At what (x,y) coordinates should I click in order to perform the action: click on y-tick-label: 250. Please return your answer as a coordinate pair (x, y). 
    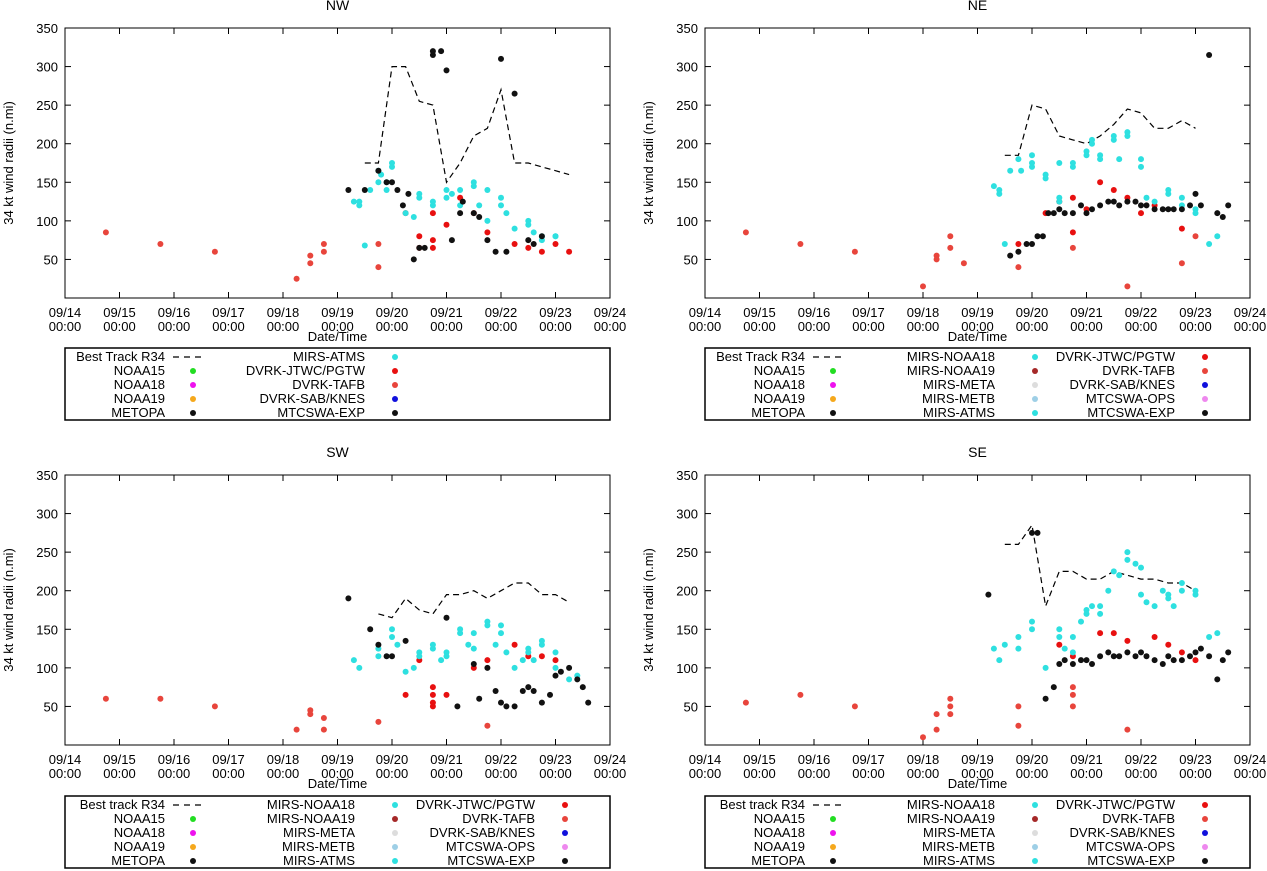
    Looking at the image, I should click on (687, 105).